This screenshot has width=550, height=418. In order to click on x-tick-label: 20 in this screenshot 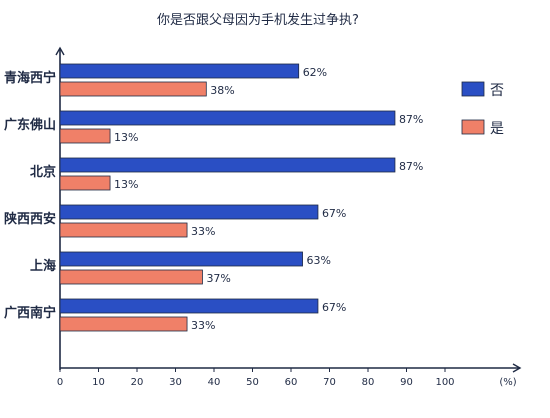, I will do `click(137, 382)`.